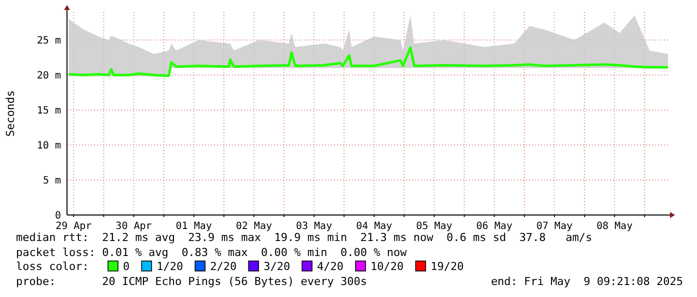  I want to click on text: probe: 20 ICMP Echo Pings (56 Bytes) every 300s, so click(191, 281).